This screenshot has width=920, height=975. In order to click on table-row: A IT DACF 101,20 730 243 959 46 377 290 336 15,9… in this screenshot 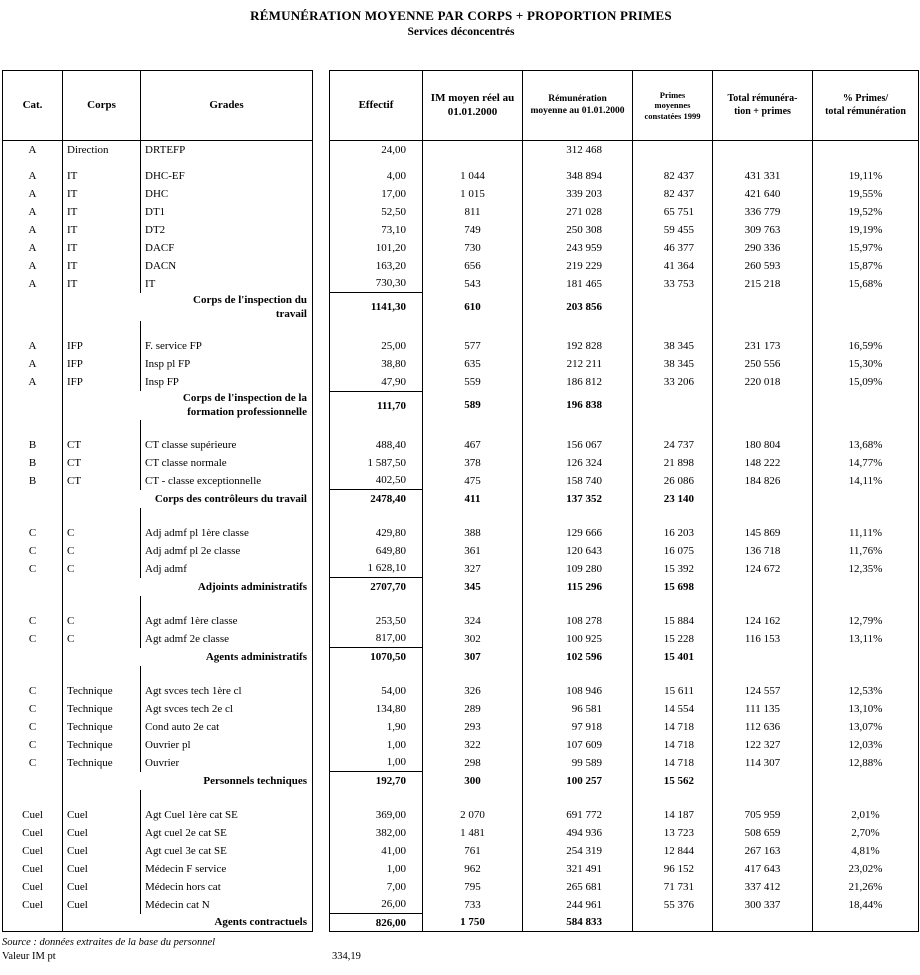, I will do `click(460, 247)`.